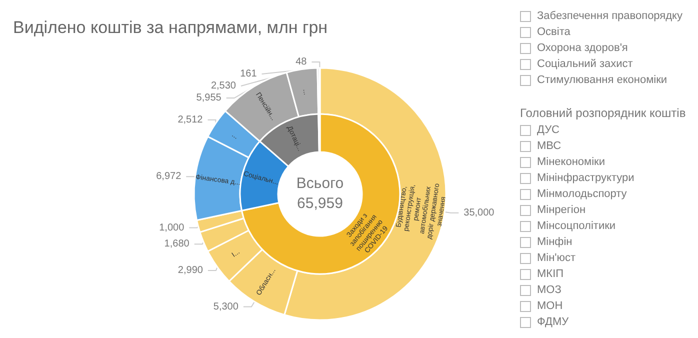  I want to click on text: Соціальний захист, so click(585, 64).